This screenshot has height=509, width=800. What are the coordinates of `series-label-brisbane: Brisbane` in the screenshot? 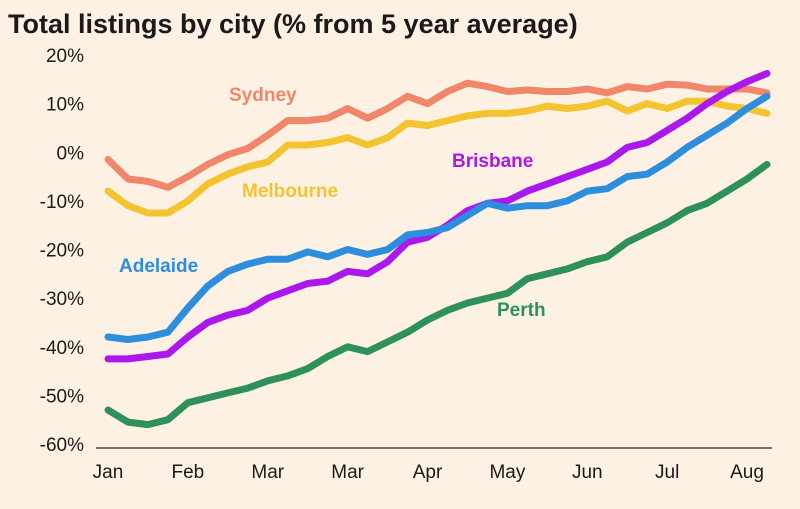 It's located at (492, 161).